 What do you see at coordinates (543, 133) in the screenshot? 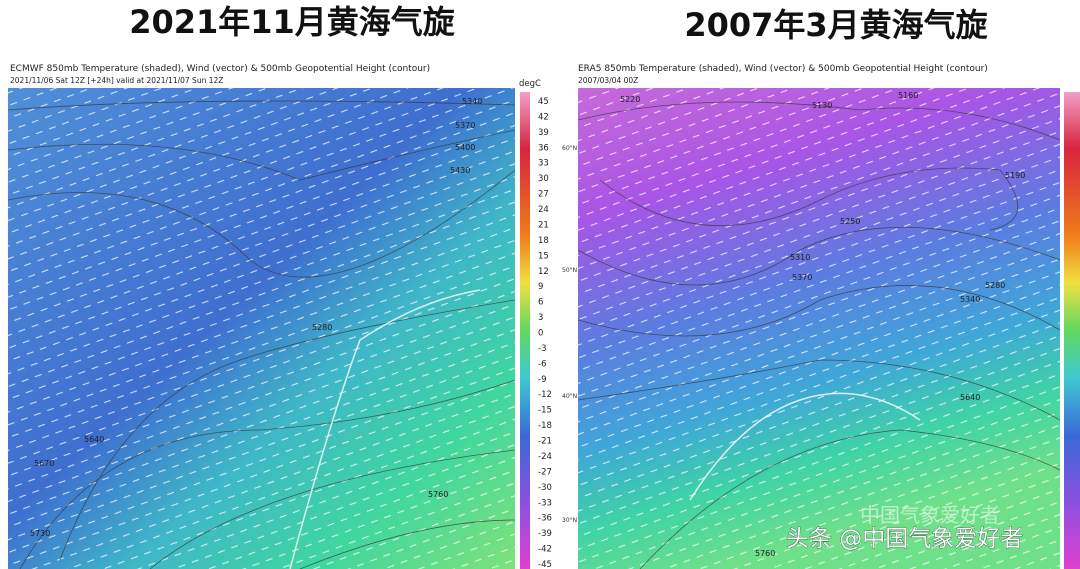
I see `colorbar-tick-label: 39` at bounding box center [543, 133].